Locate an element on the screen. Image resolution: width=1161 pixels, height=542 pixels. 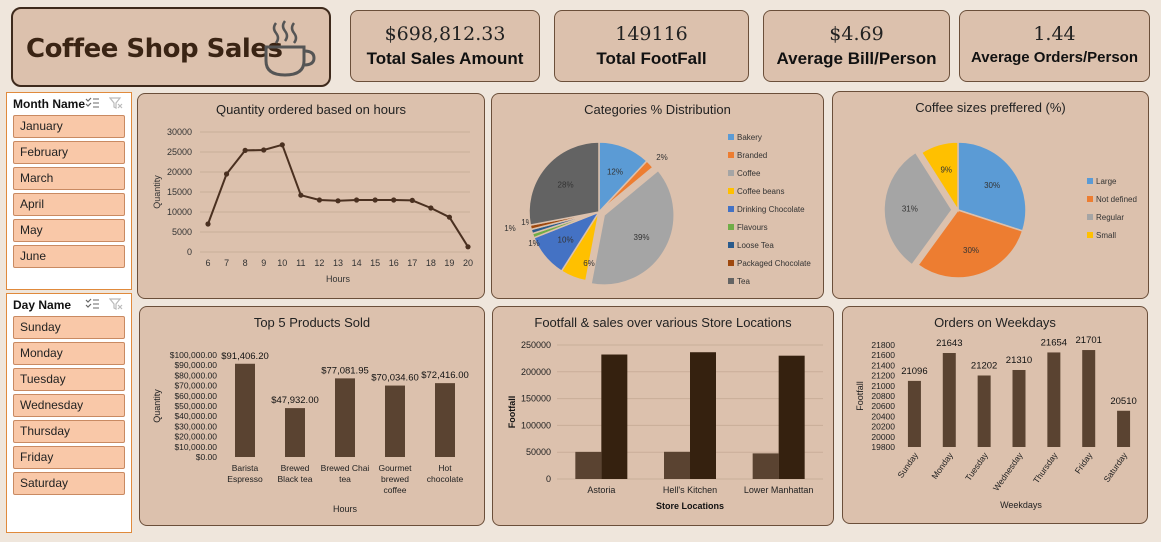
slicer-item-march: March is located at coordinates (69, 178).